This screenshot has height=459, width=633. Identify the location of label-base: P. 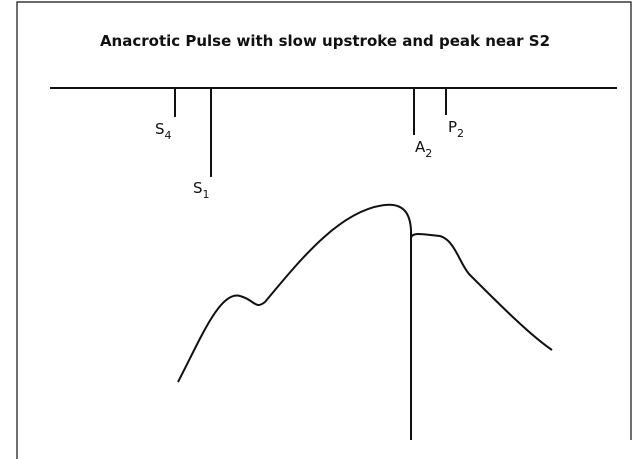
(452, 127).